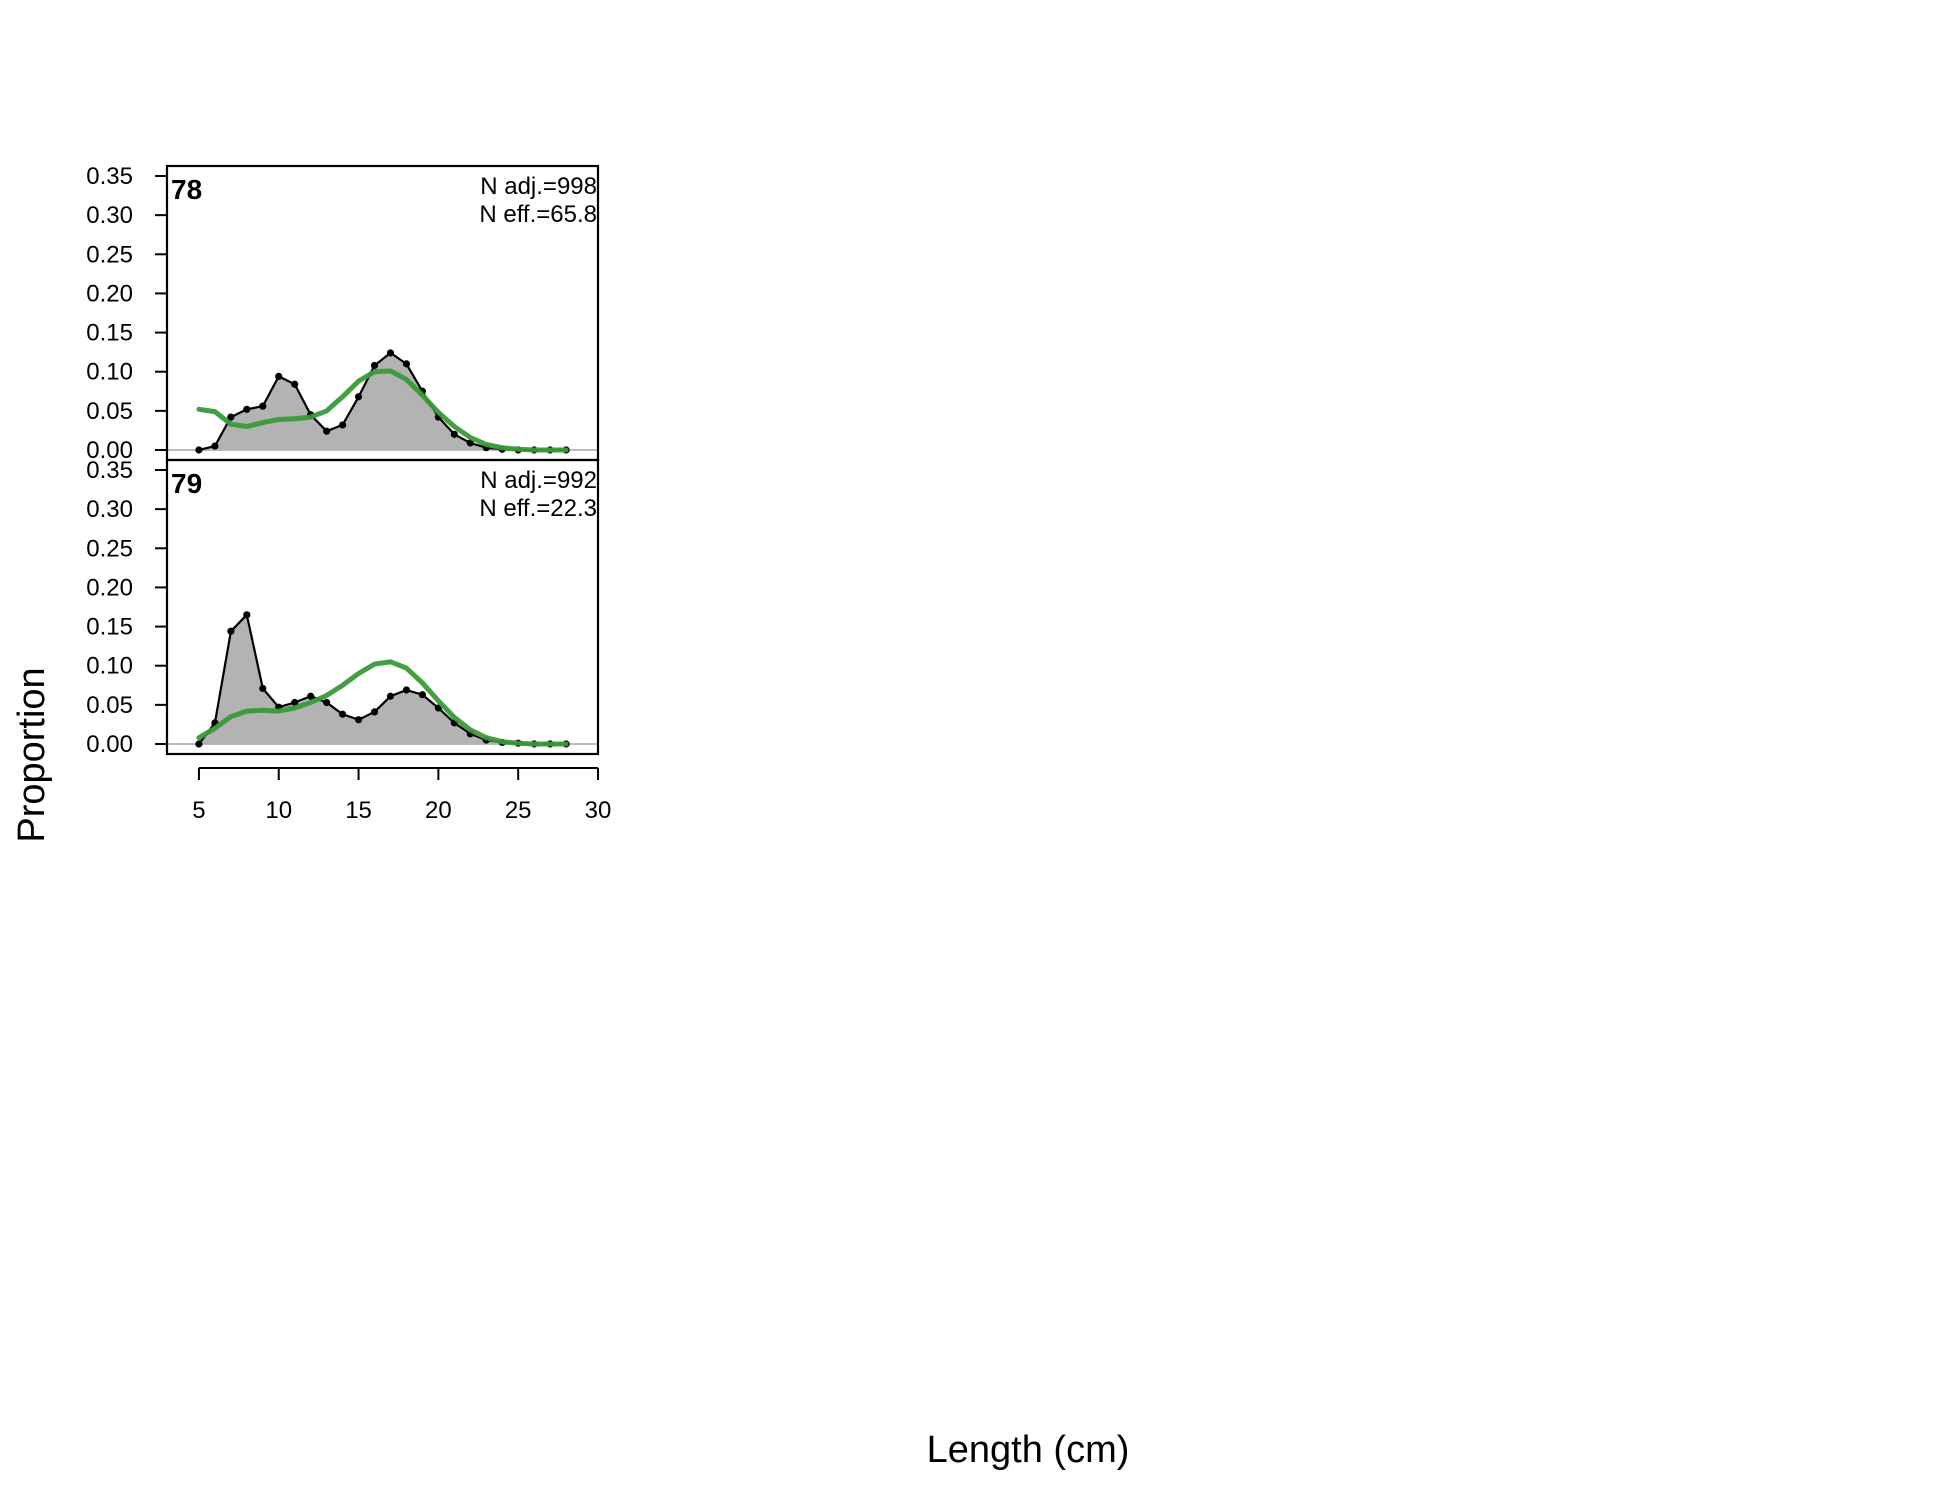 The width and height of the screenshot is (1950, 1500). I want to click on n-adj-label: N adj.=998, so click(538, 186).